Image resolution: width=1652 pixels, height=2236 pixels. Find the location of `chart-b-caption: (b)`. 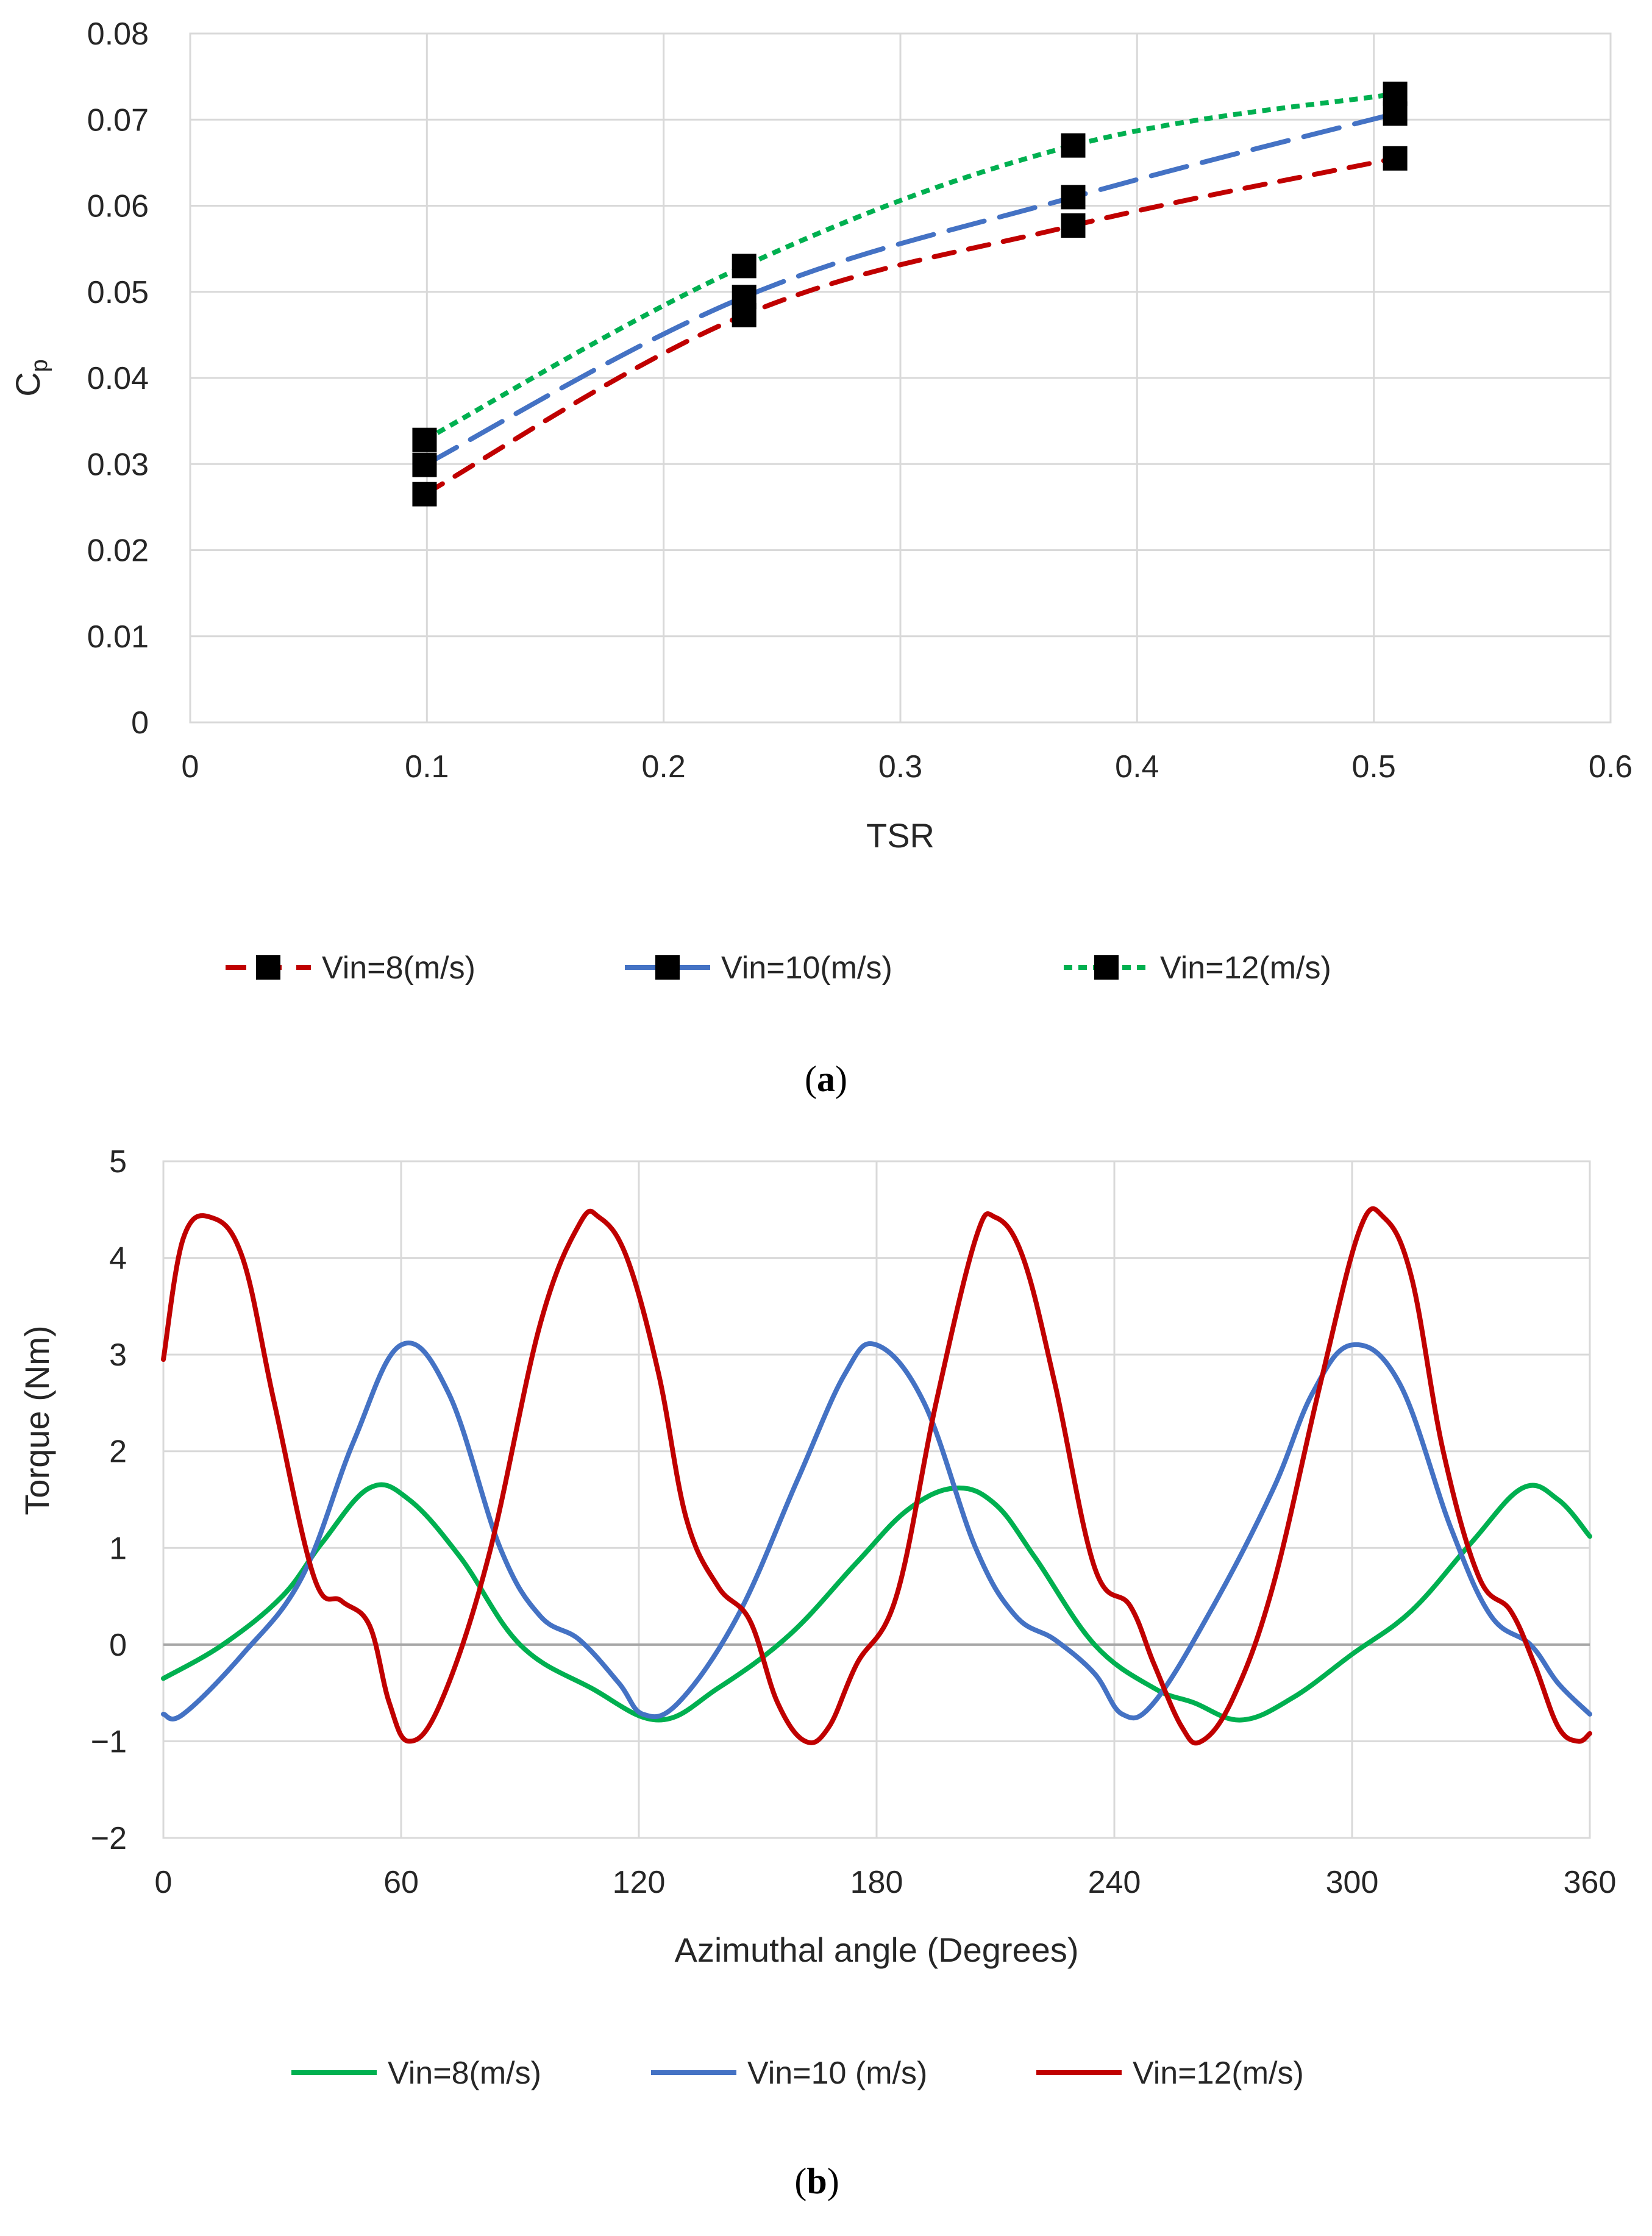

chart-b-caption: (b) is located at coordinates (816, 2181).